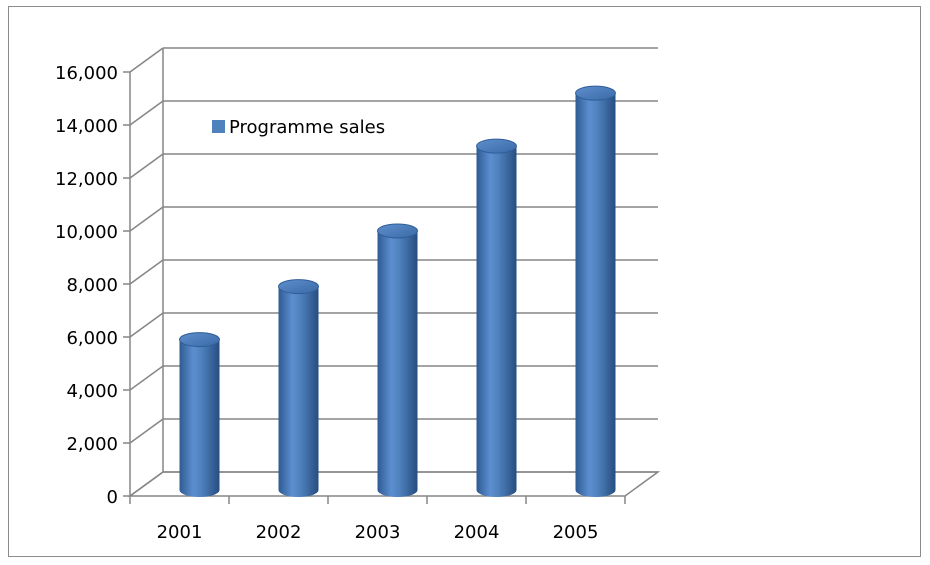  Describe the element at coordinates (180, 532) in the screenshot. I see `x-tick-label: 2001` at that location.